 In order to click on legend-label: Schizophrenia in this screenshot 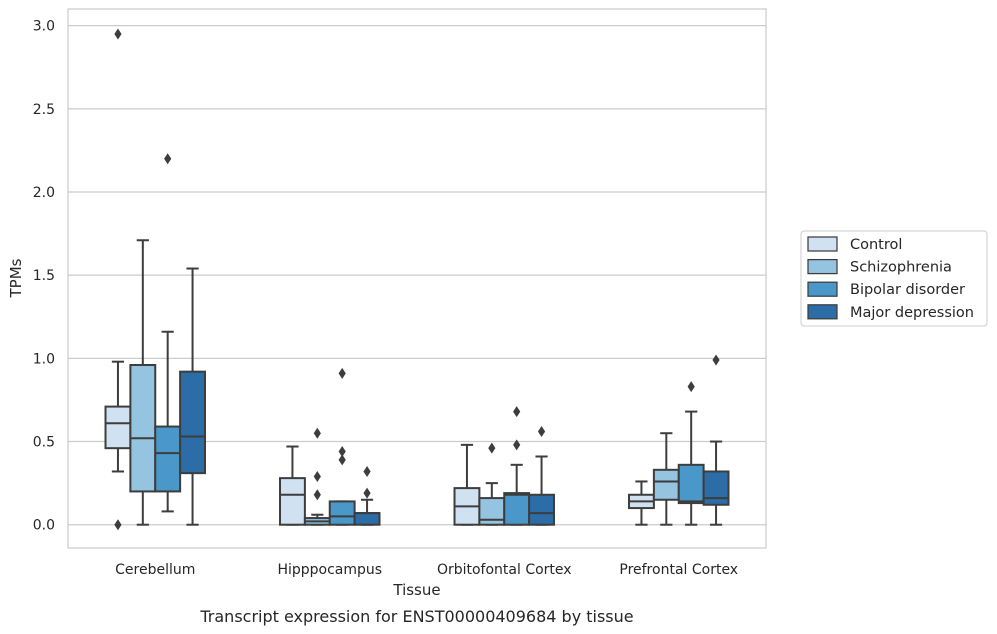, I will do `click(901, 268)`.